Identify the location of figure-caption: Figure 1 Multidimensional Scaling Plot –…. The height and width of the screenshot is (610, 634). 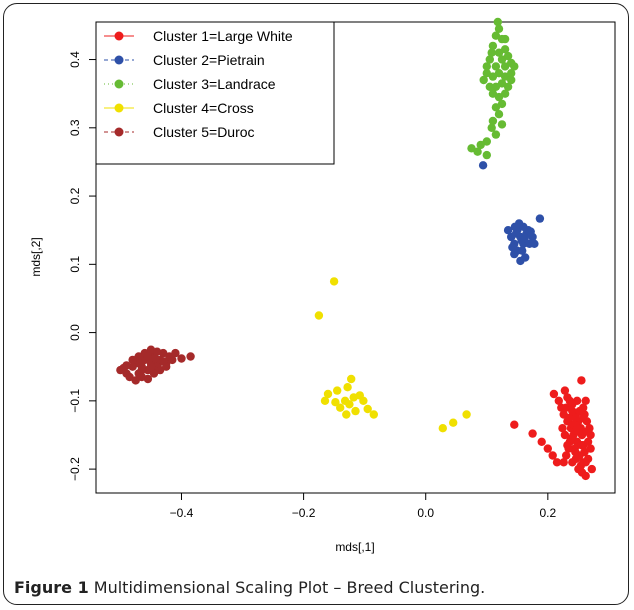
(249, 587).